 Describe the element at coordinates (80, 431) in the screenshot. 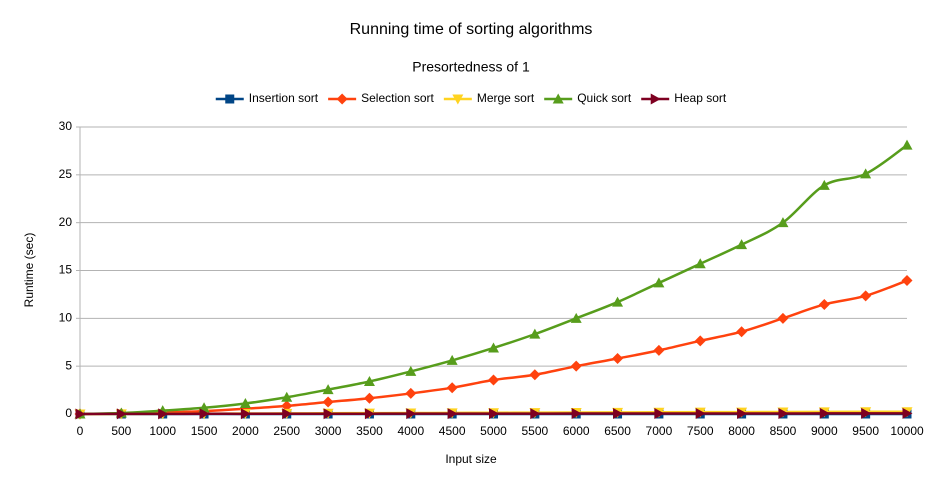

I see `x-tick-label: 0` at that location.